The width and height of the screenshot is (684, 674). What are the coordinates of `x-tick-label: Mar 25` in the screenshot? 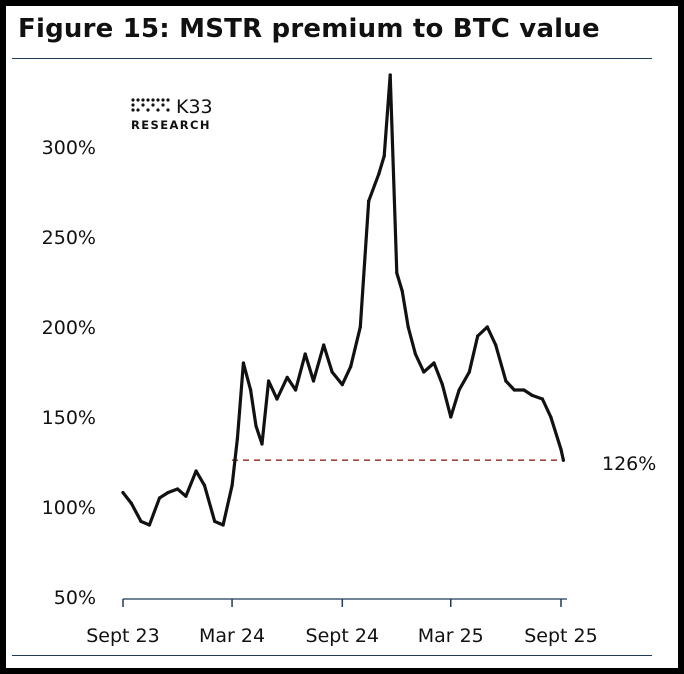 It's located at (451, 636).